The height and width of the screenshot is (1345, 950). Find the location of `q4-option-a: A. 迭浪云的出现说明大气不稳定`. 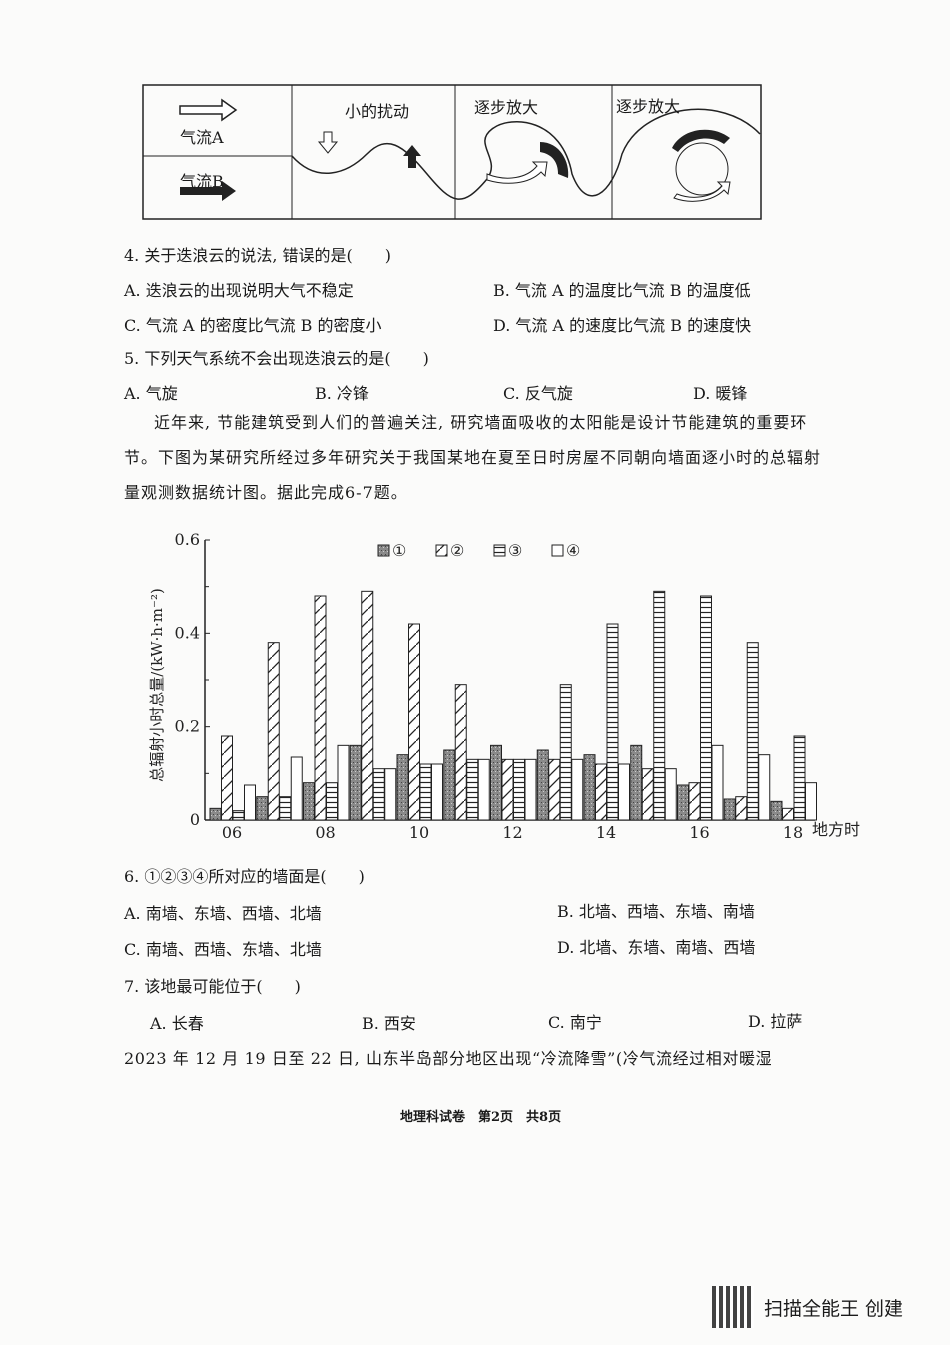

q4-option-a: A. 迭浪云的出现说明大气不稳定 is located at coordinates (239, 290).